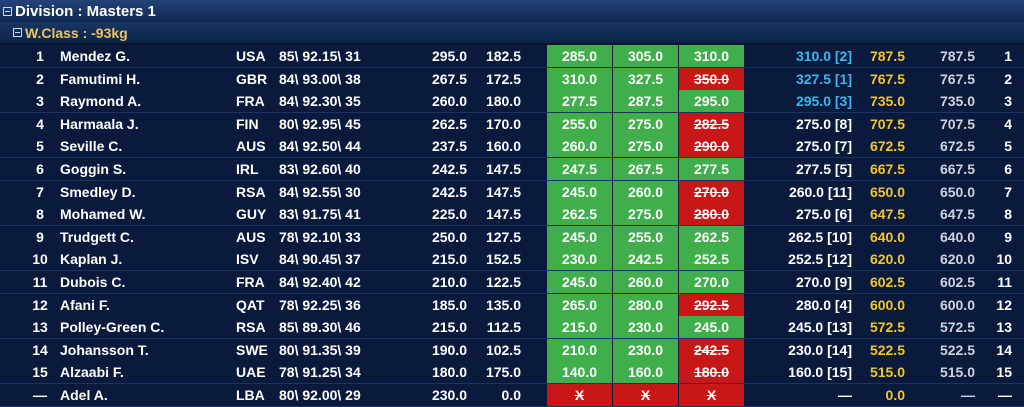 Image resolution: width=1024 pixels, height=407 pixels. What do you see at coordinates (251, 146) in the screenshot?
I see `country: AUS` at bounding box center [251, 146].